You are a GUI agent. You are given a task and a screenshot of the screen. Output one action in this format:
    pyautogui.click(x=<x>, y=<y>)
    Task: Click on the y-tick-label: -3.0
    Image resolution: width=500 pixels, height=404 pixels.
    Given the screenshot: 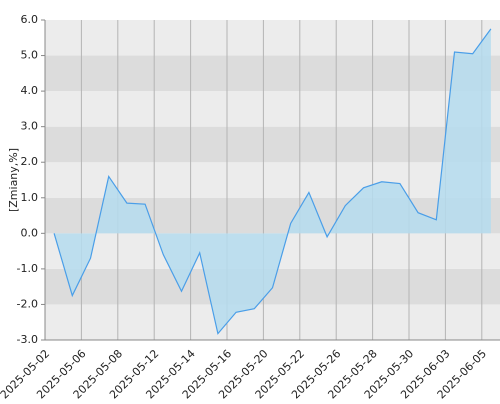 What is the action you would take?
    pyautogui.click(x=27, y=339)
    